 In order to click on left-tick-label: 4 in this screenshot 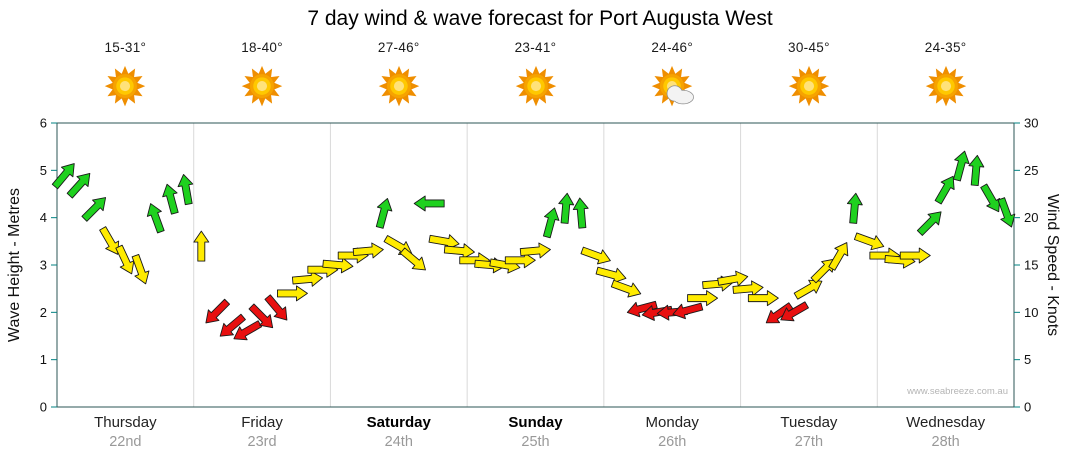, I will do `click(43, 217)`.